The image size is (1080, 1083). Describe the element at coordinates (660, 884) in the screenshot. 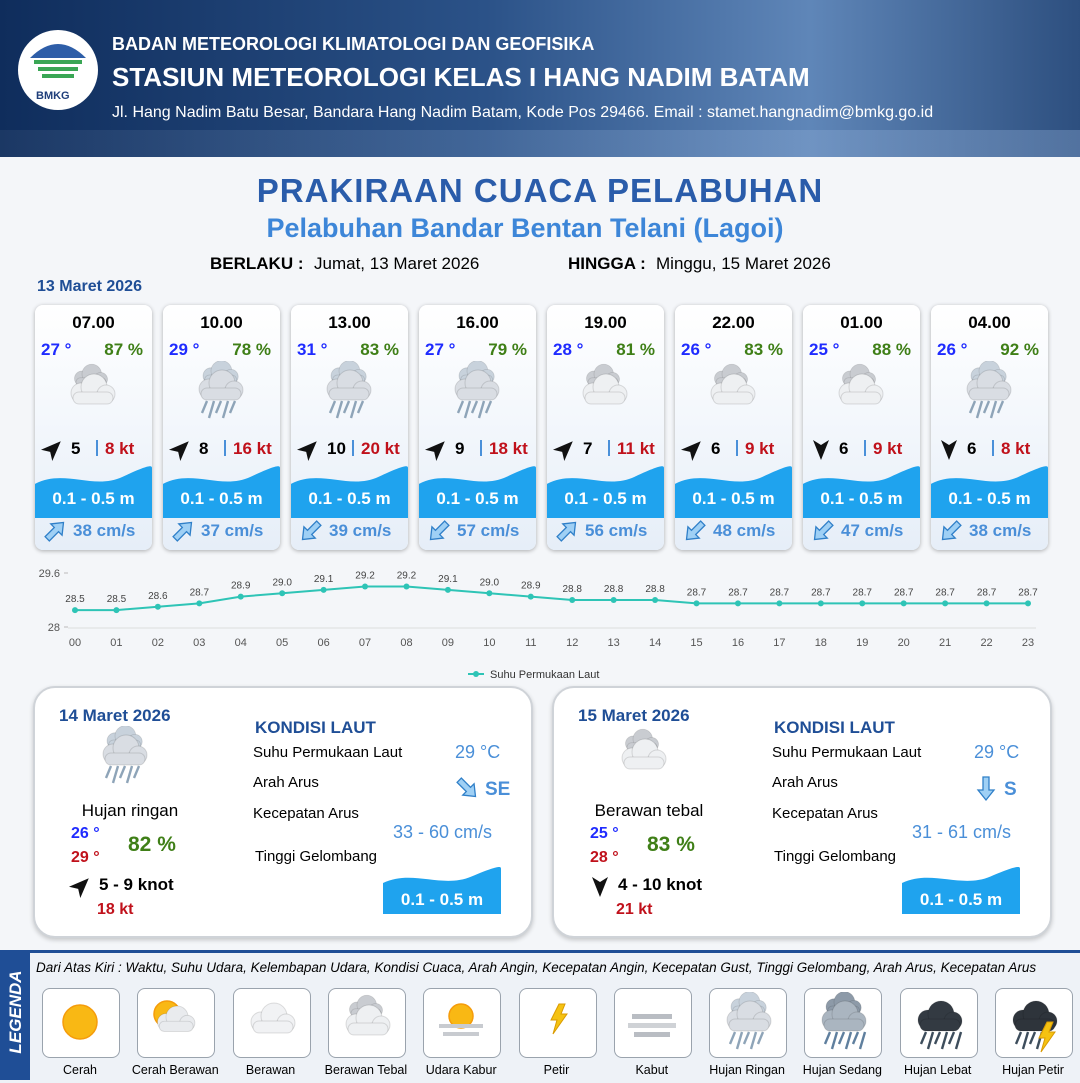

I see `day-wind: 4 - 10 knot` at that location.